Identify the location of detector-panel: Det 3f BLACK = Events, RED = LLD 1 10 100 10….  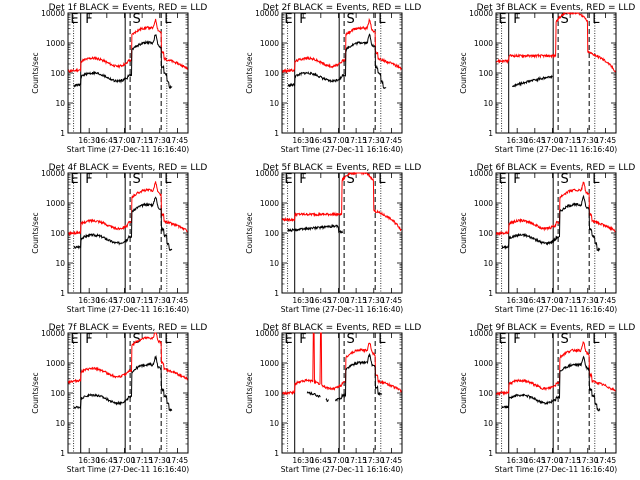
(547, 78).